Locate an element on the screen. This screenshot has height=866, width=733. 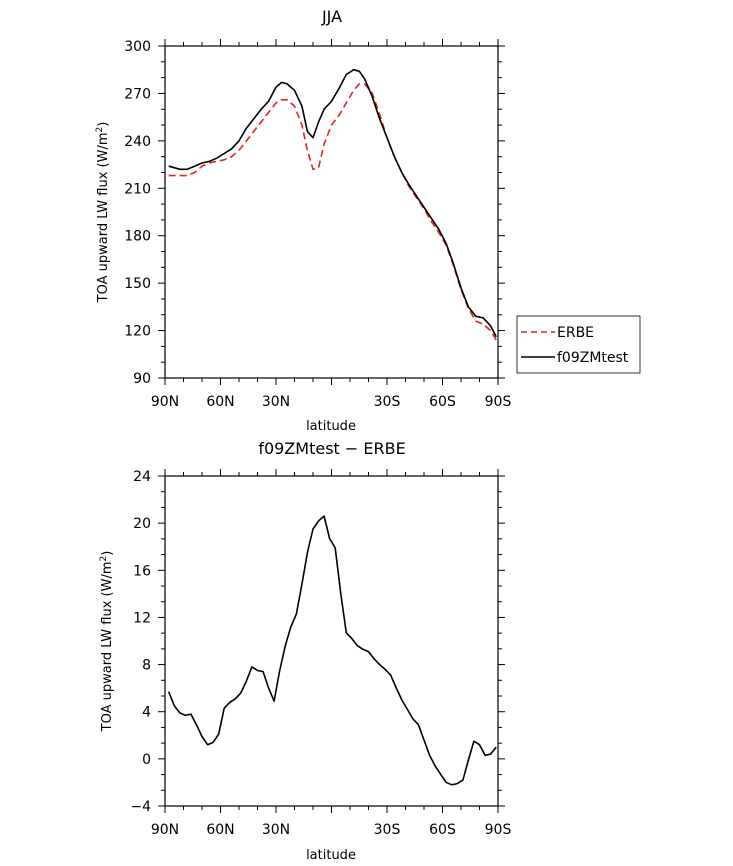
y-tick-label: 8 is located at coordinates (146, 666).